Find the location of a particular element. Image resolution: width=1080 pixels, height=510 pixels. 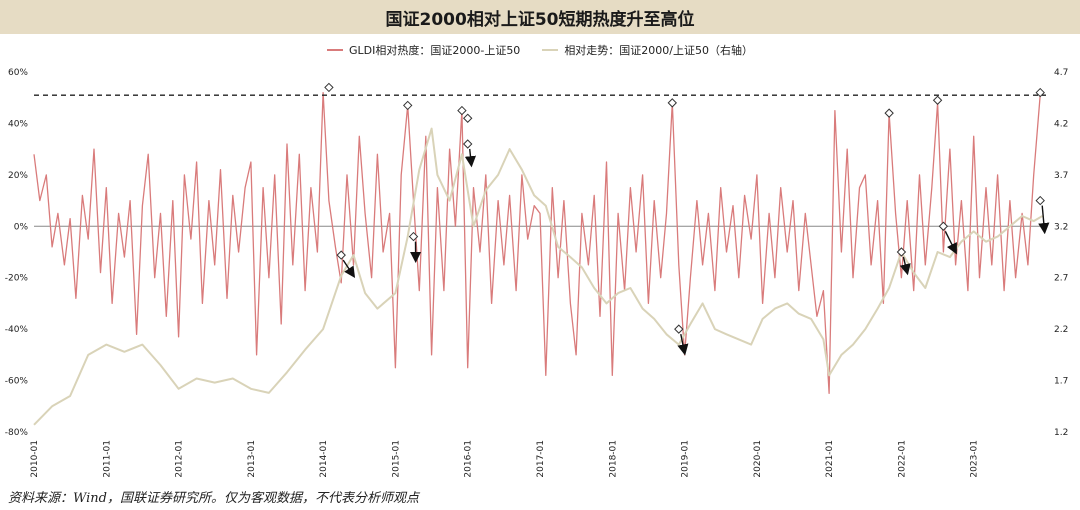

left-axis-tick-label: -60% is located at coordinates (17, 382).